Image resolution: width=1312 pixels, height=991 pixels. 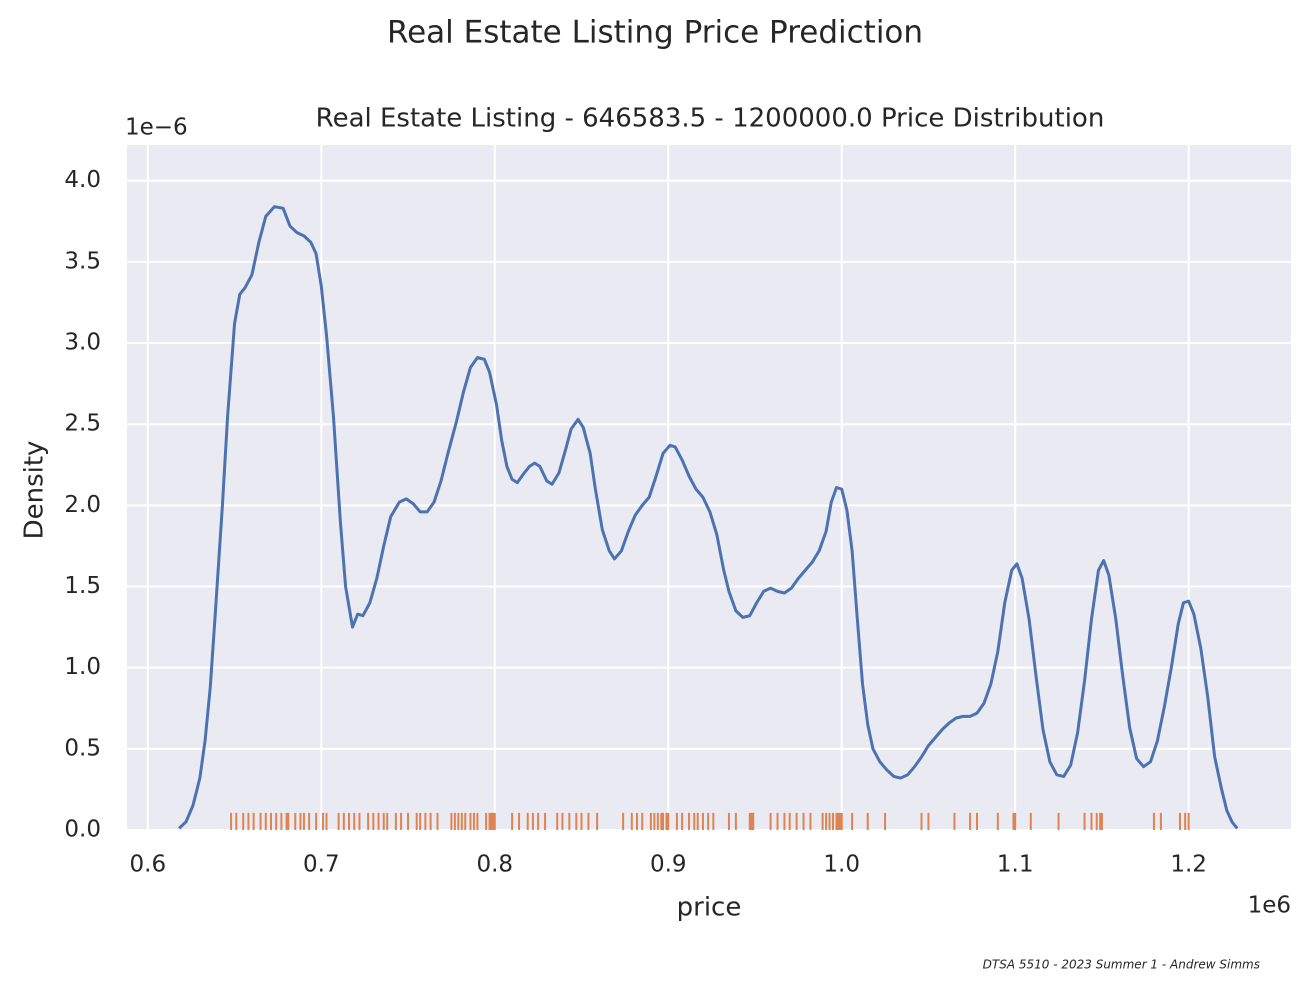 I want to click on x-axis-label: price, so click(x=709, y=908).